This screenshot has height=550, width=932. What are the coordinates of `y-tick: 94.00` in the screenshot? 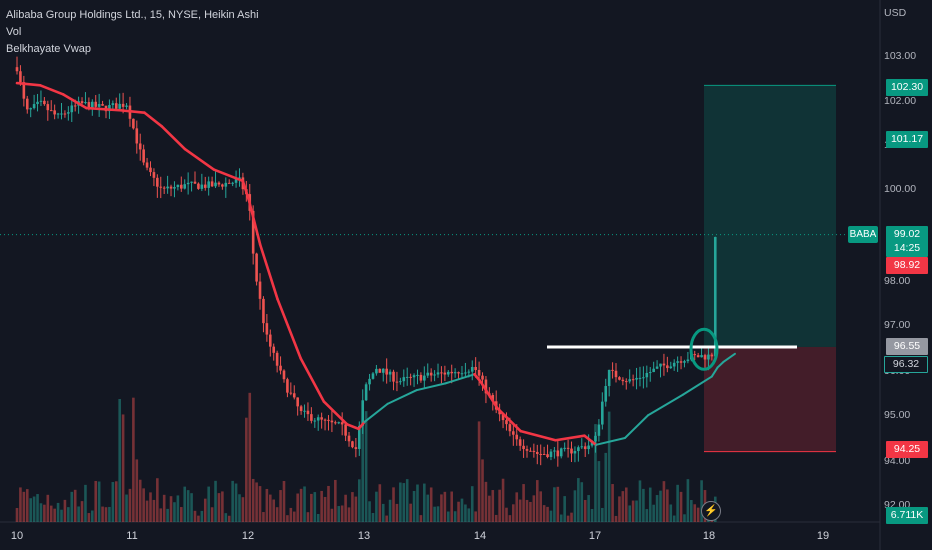 It's located at (897, 461).